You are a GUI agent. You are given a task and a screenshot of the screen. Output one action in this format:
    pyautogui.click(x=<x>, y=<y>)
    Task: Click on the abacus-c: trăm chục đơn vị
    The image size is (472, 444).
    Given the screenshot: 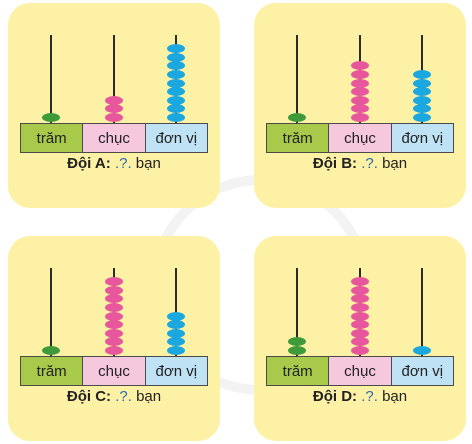 What is the action you would take?
    pyautogui.click(x=114, y=327)
    